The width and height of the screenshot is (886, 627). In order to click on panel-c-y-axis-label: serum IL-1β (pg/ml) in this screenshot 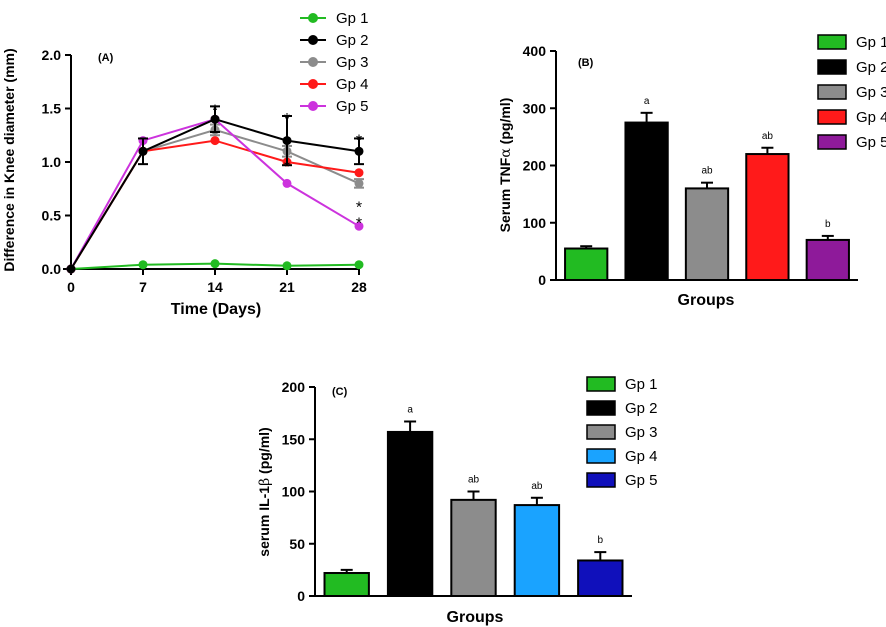, I will do `click(264, 491)`.